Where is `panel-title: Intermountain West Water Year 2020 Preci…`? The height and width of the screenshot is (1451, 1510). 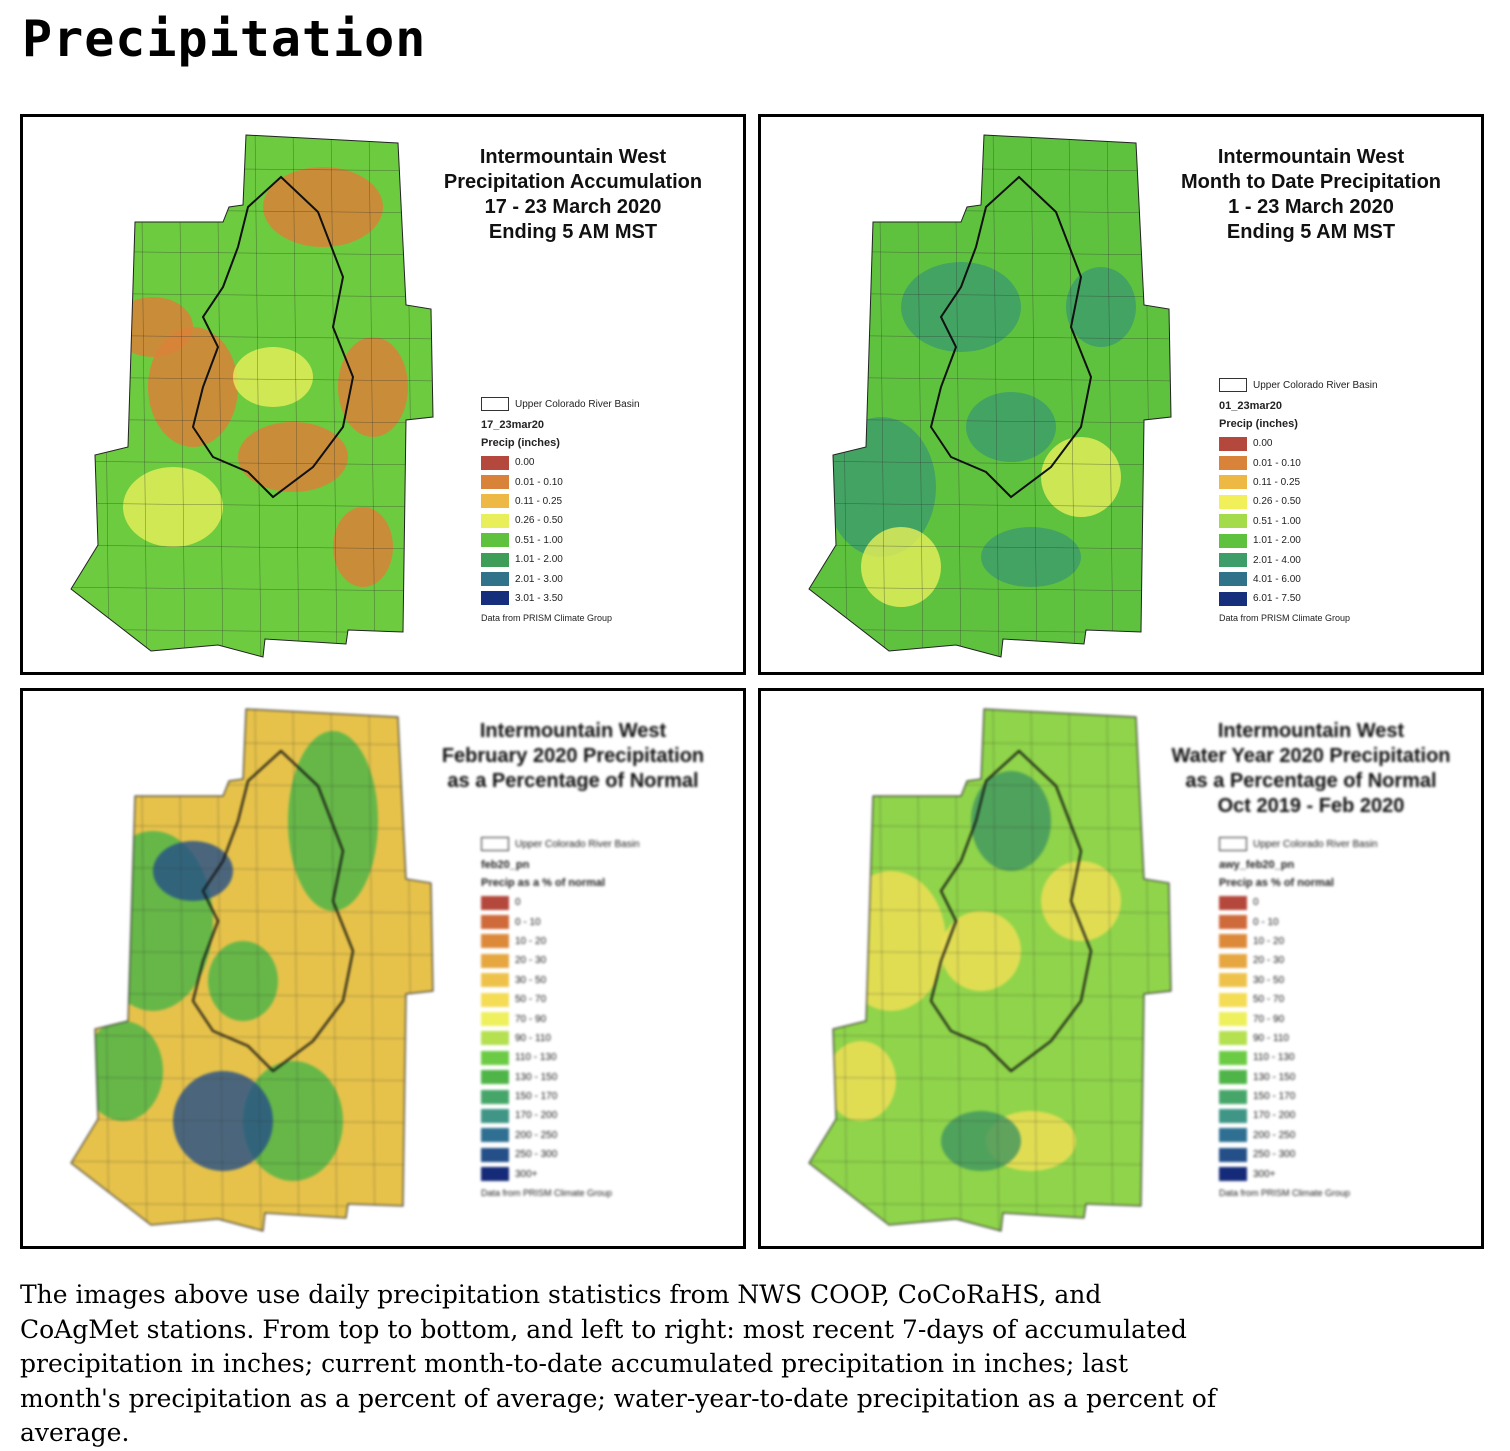
panel-title: Intermountain West Water Year 2020 Preci… is located at coordinates (1311, 768).